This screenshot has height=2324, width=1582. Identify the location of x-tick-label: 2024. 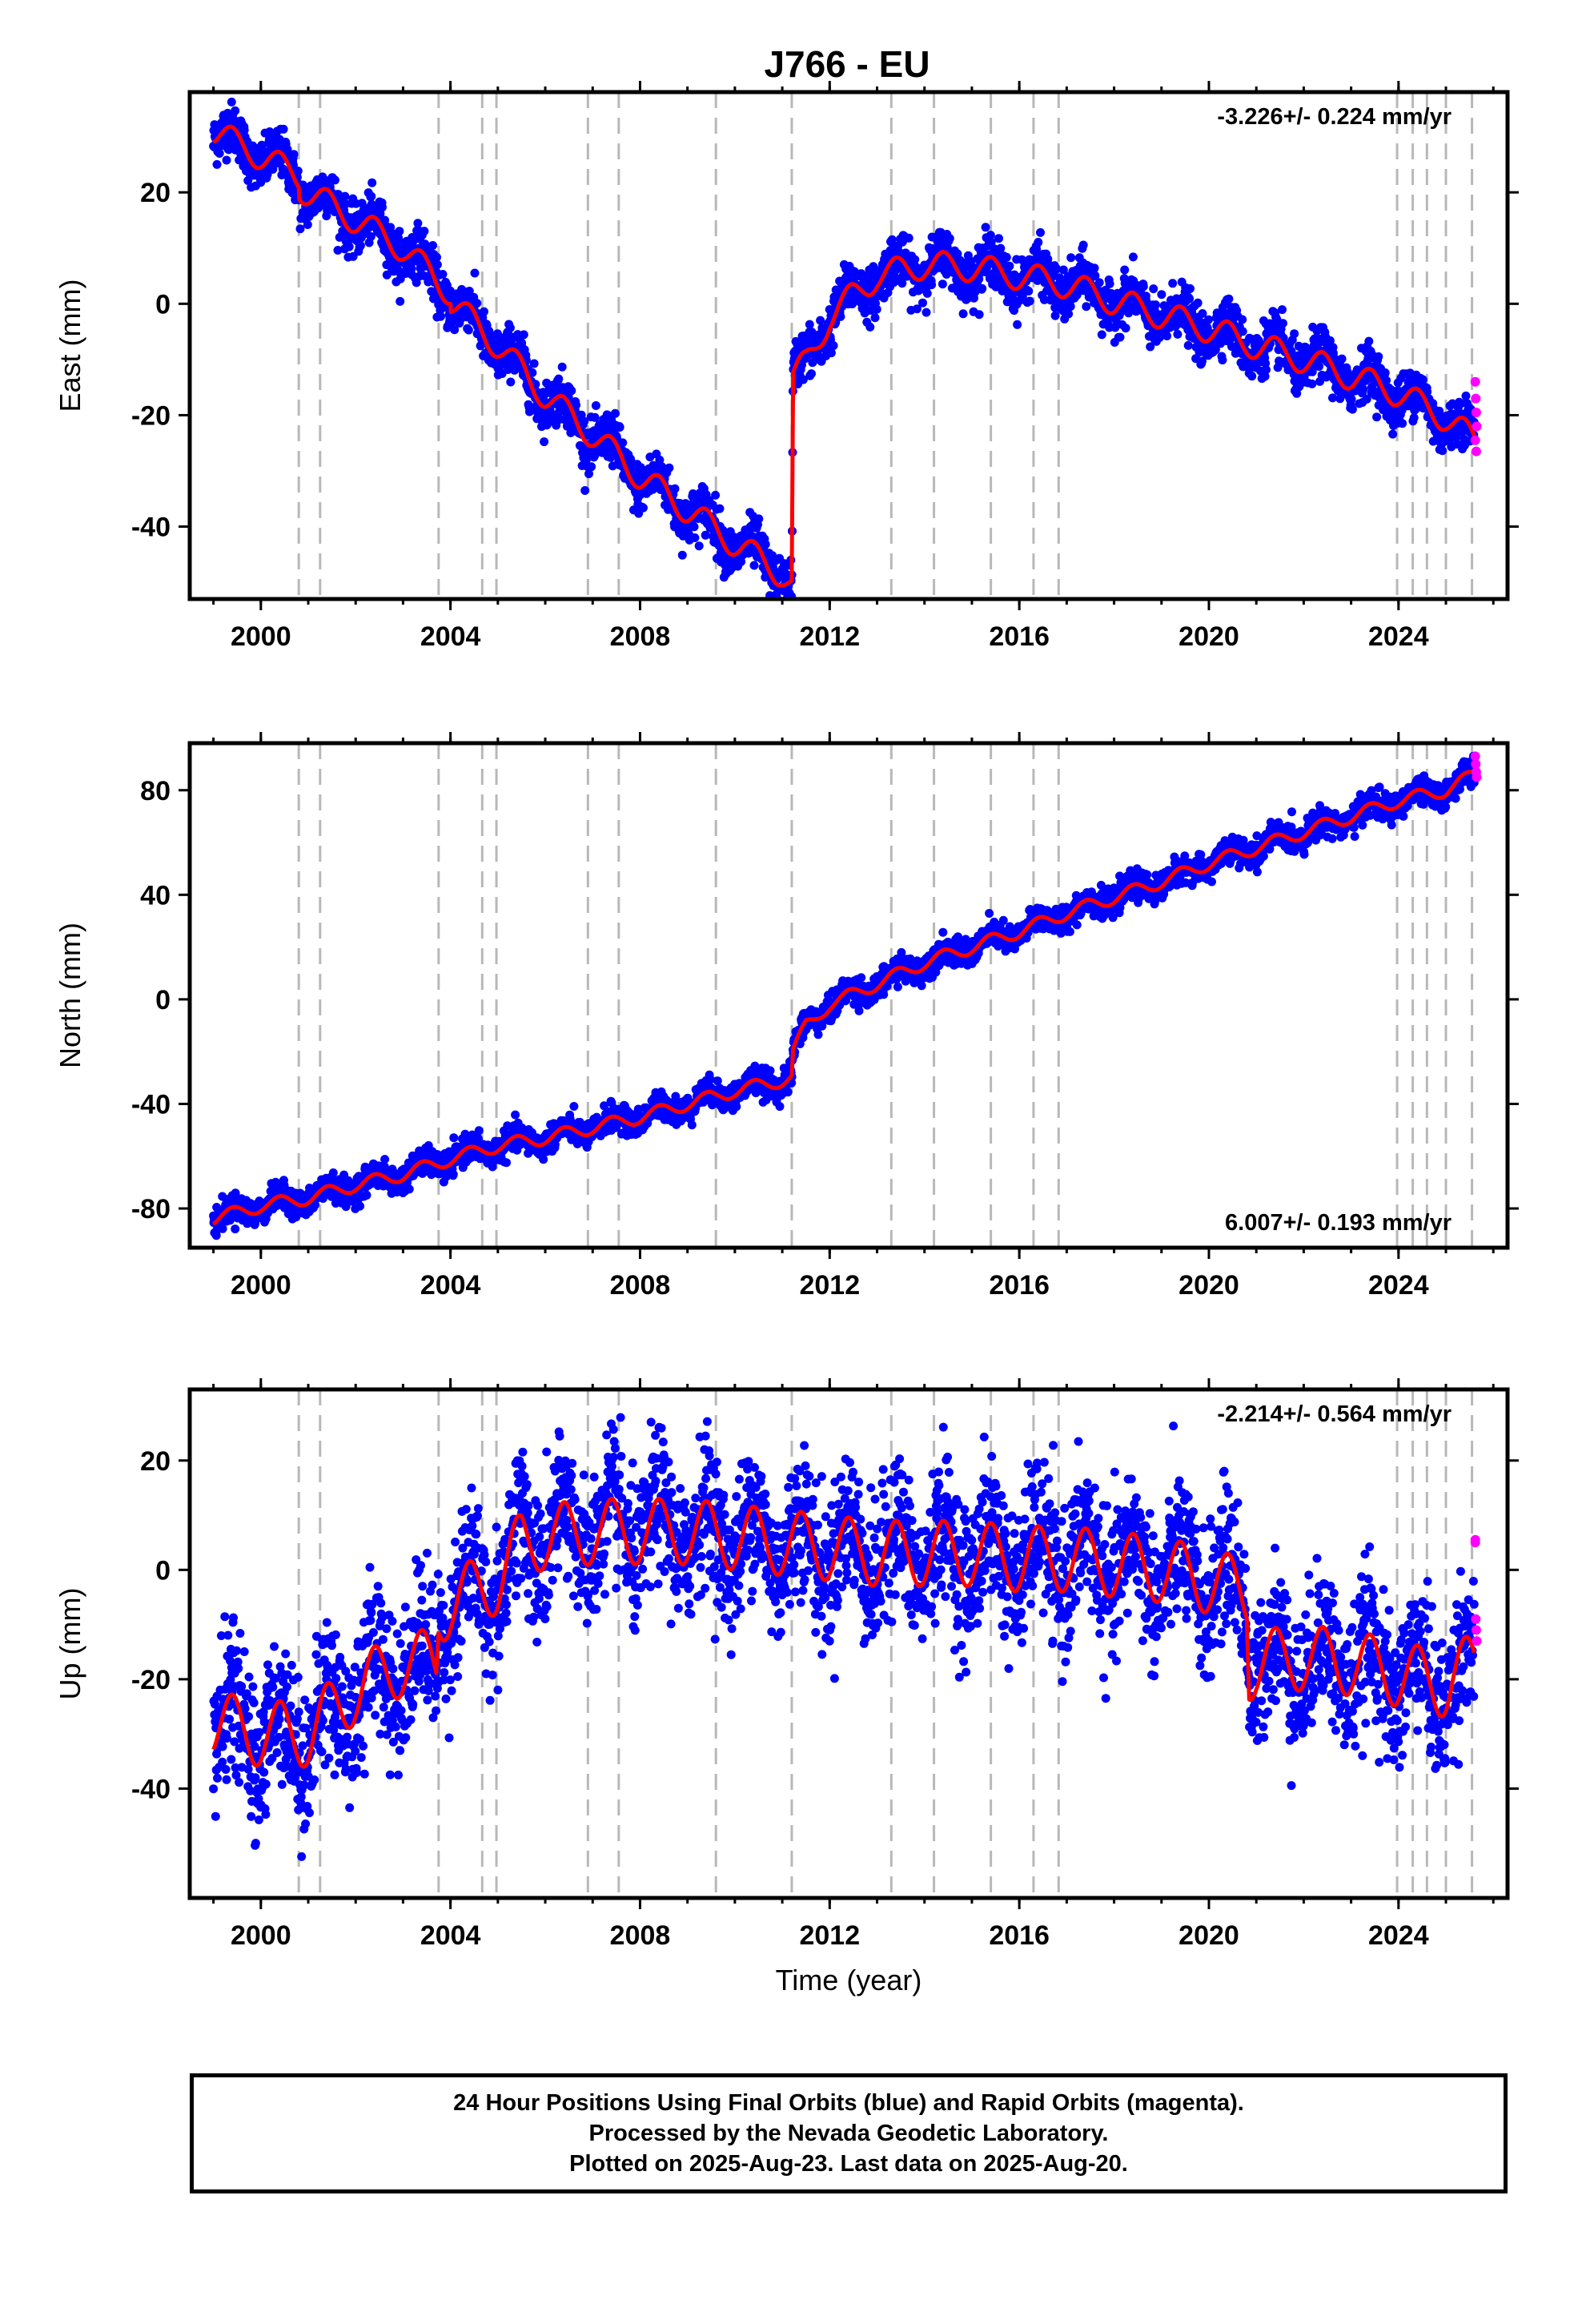
(1398, 636).